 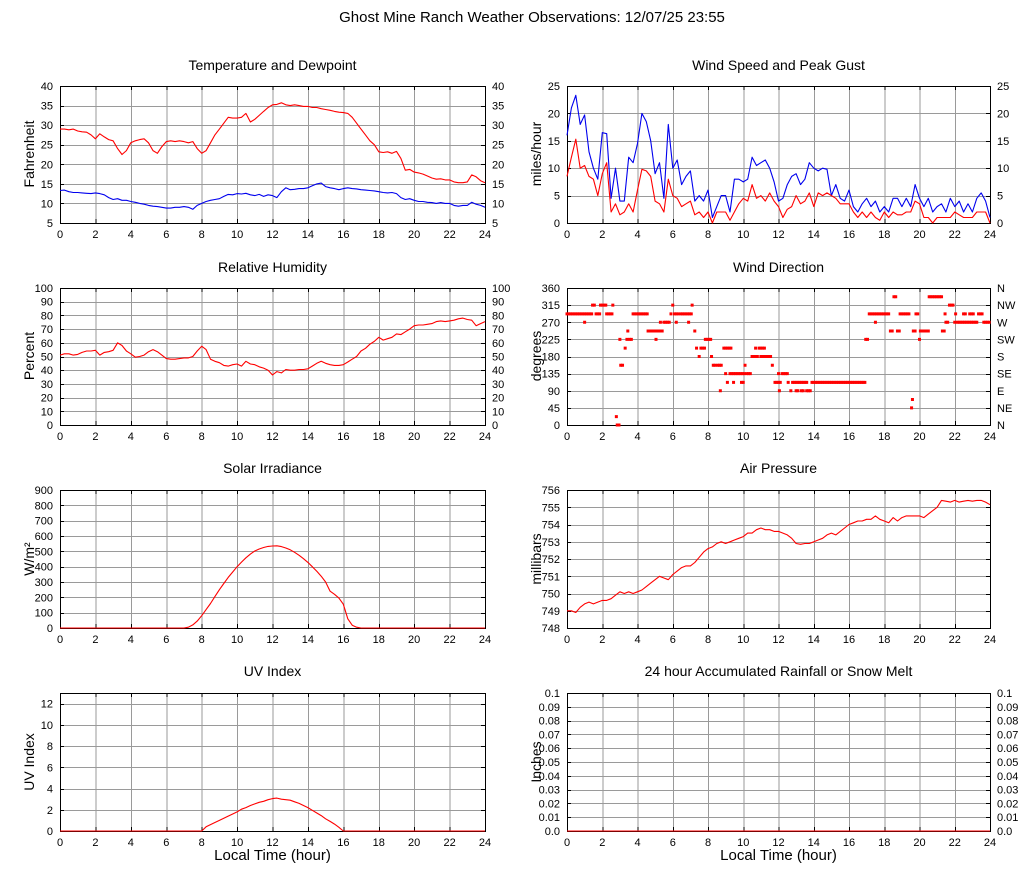 I want to click on svg-text: 15, so click(x=47, y=185).